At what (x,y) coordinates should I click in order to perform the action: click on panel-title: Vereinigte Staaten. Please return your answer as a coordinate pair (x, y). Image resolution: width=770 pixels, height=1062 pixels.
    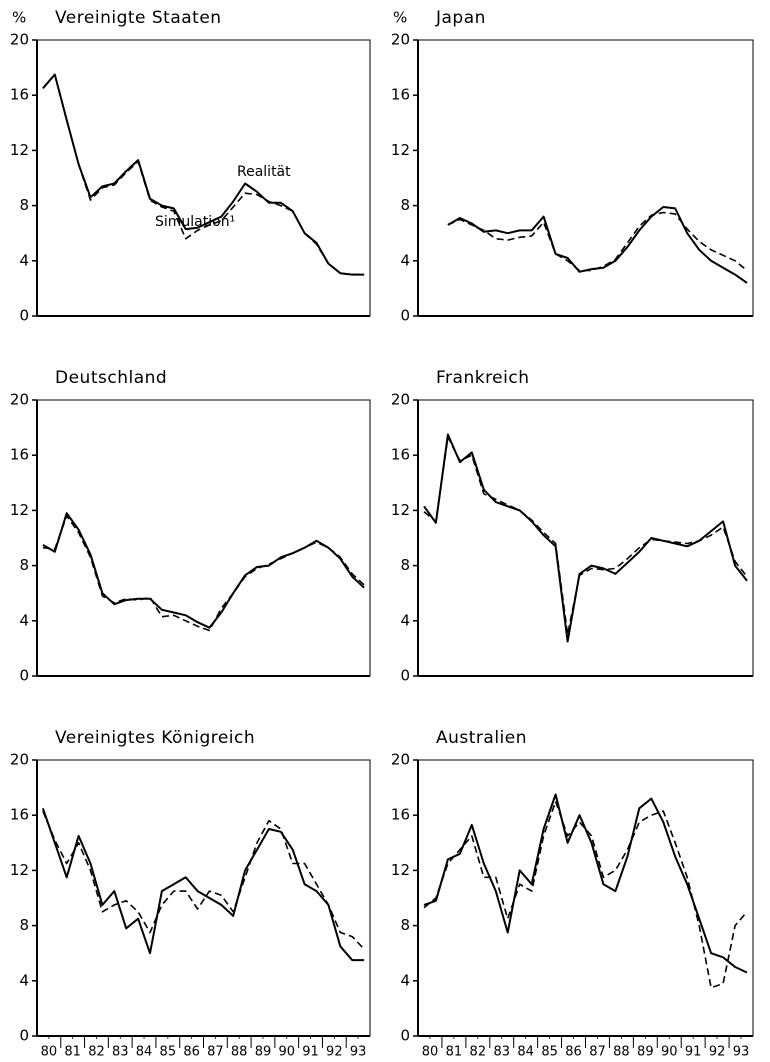
    Looking at the image, I should click on (138, 18).